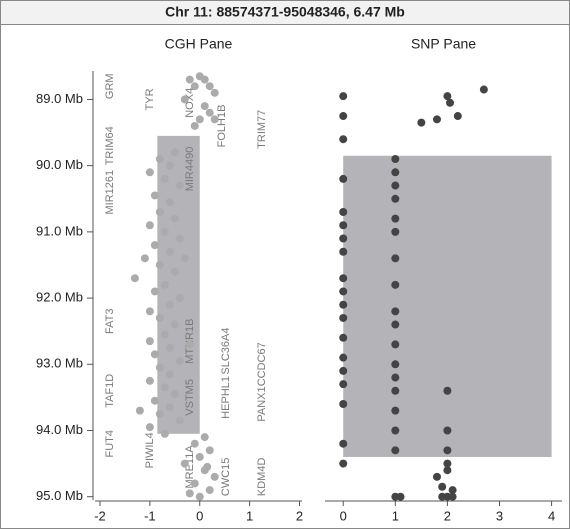  What do you see at coordinates (262, 129) in the screenshot?
I see `gene-label: TRIM77` at bounding box center [262, 129].